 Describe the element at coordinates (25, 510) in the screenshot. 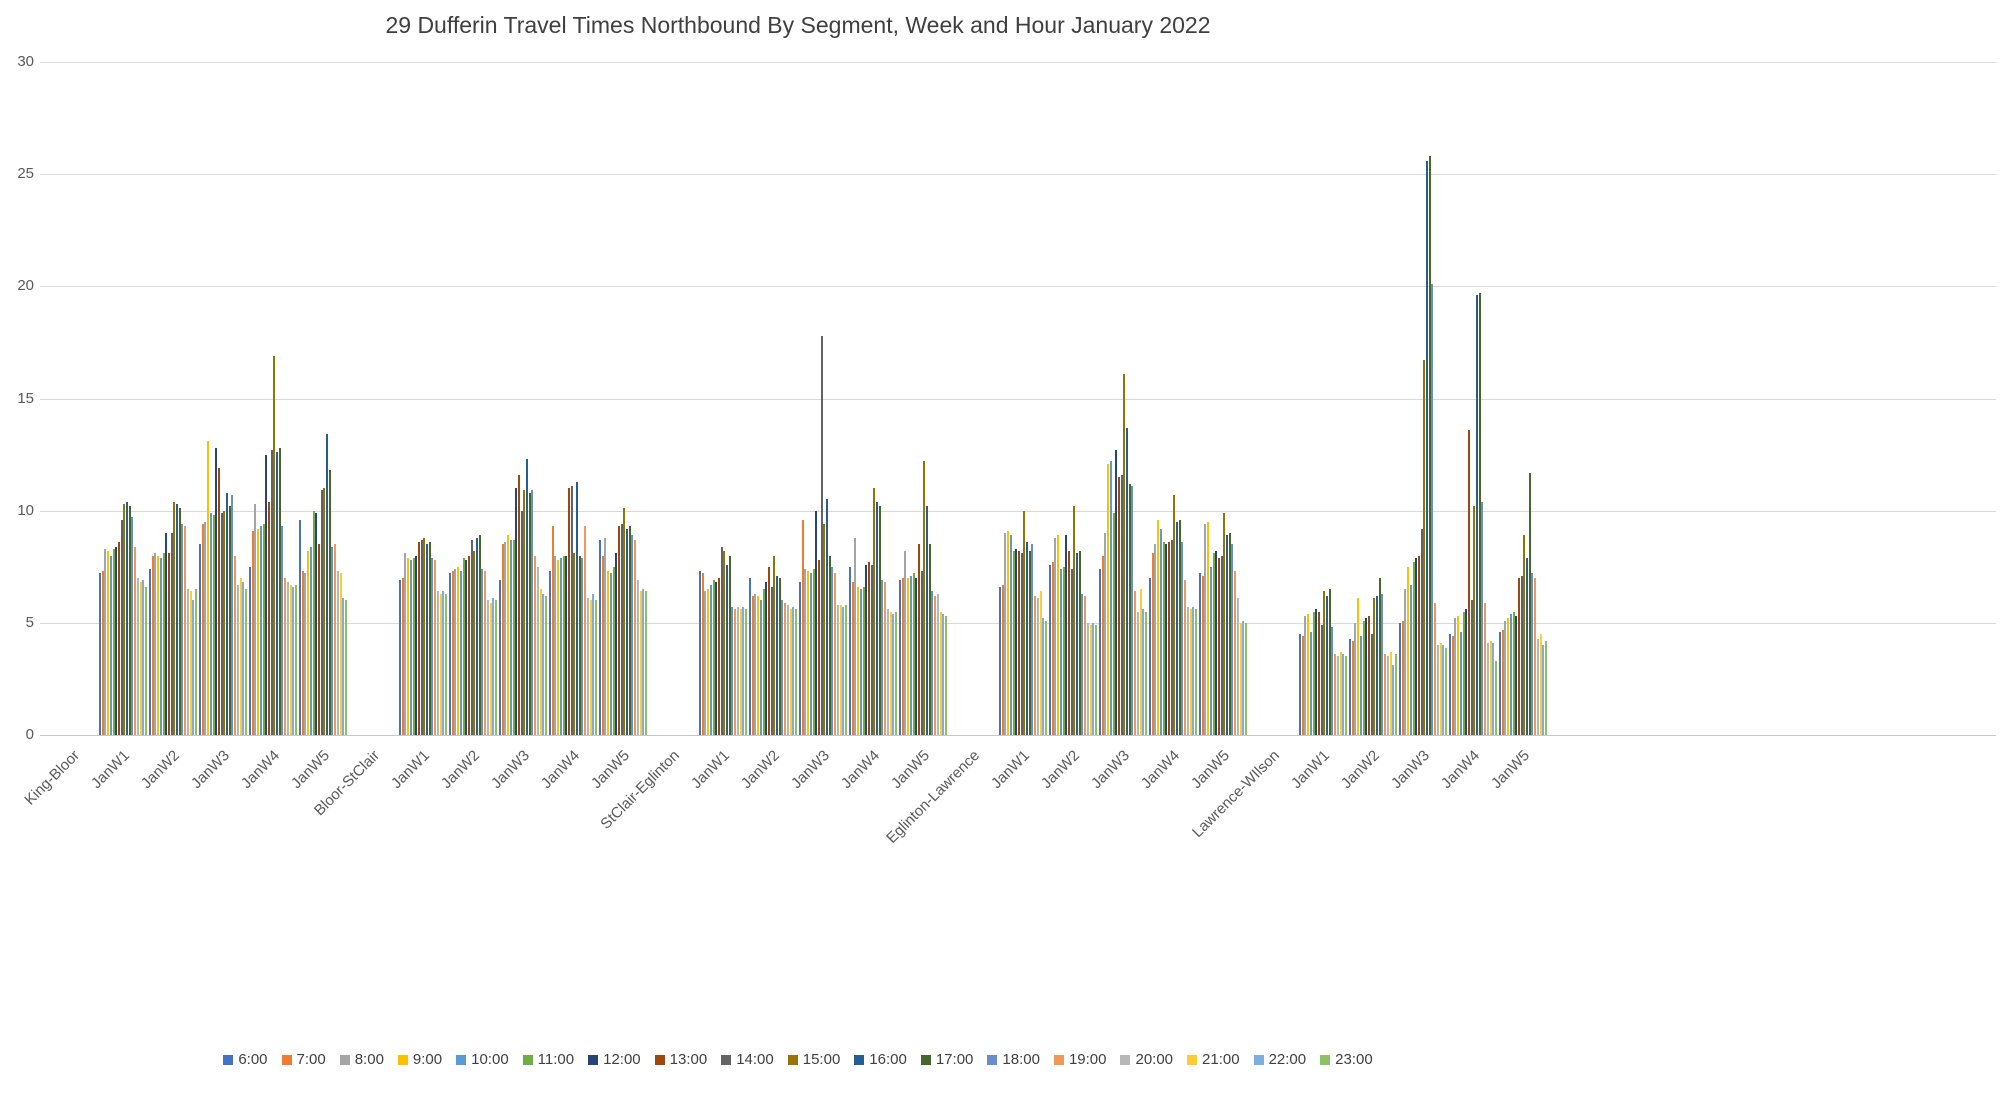

I see `y-axis-tick-label: 10` at that location.